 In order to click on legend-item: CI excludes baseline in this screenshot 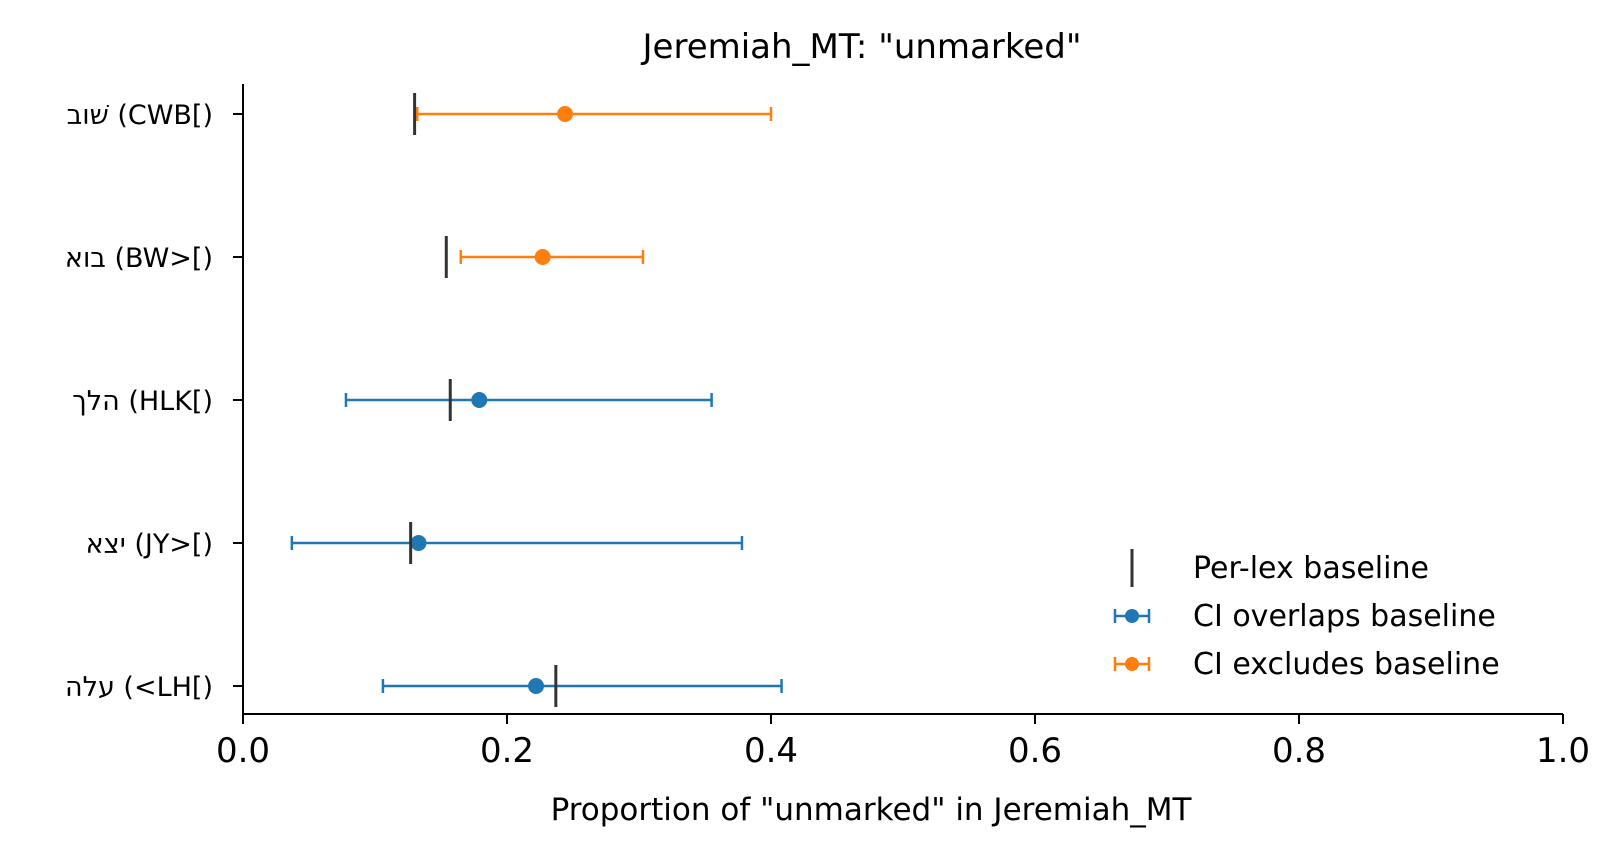, I will do `click(1306, 664)`.